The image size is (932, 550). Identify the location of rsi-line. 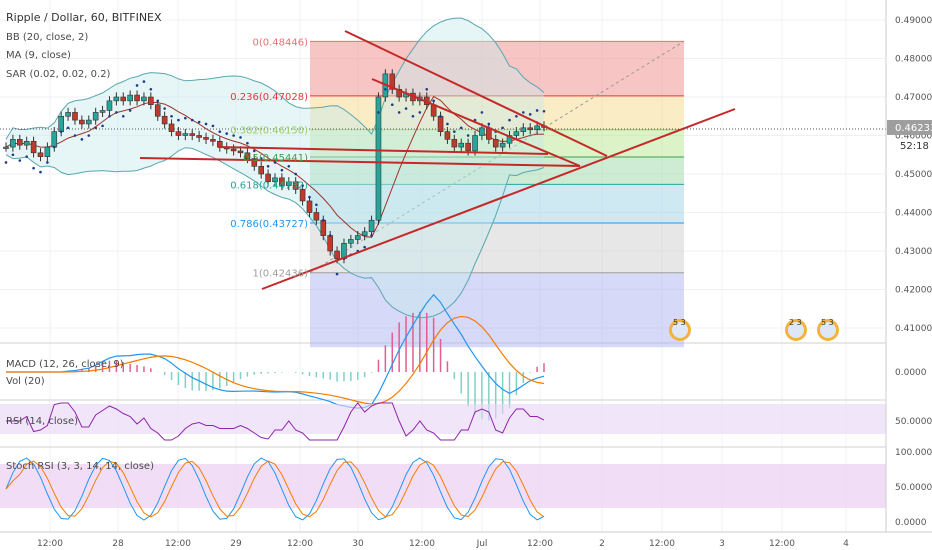
(275, 421).